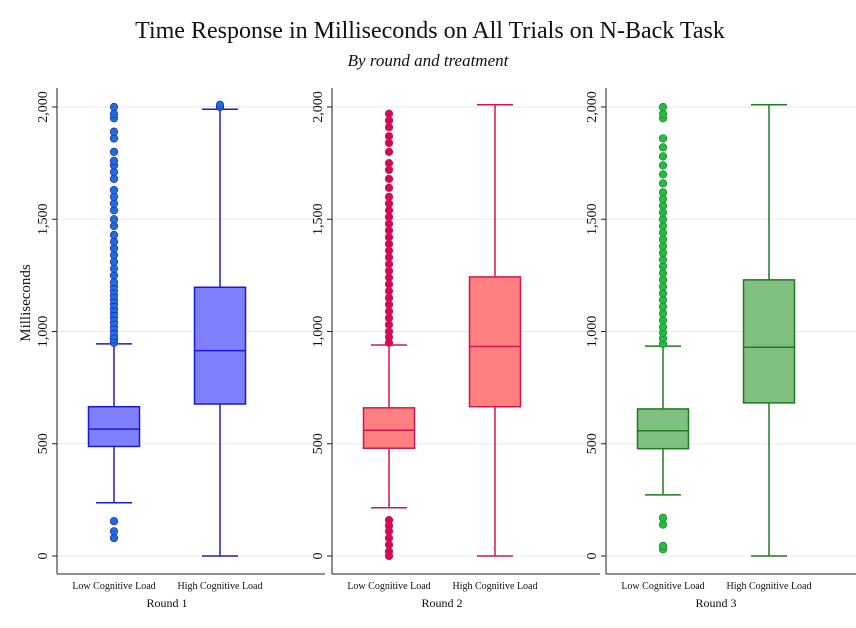 This screenshot has height=628, width=856. What do you see at coordinates (429, 60) in the screenshot?
I see `chart-subtitle: By round and treatment` at bounding box center [429, 60].